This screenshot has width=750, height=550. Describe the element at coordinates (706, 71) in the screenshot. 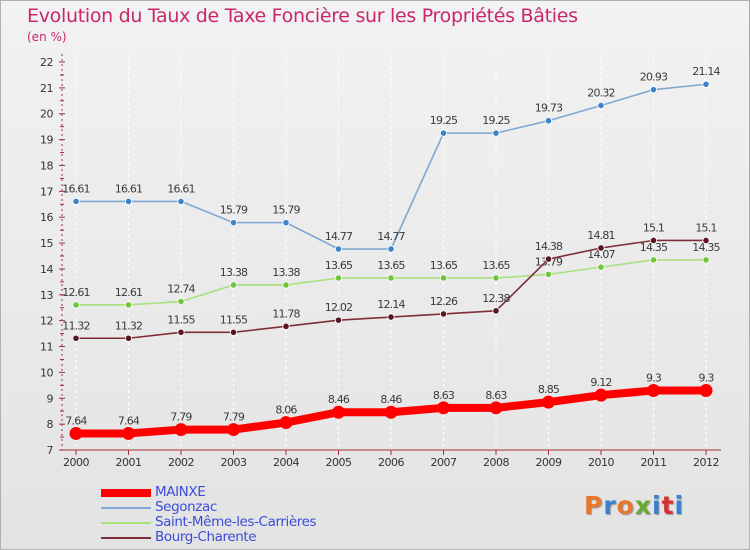

I see `data-label: 21.14` at that location.